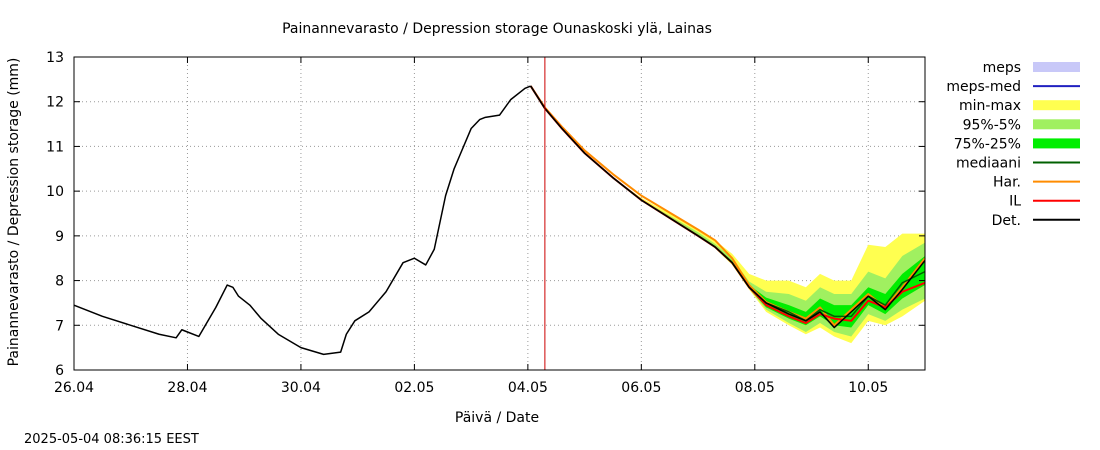  Describe the element at coordinates (868, 388) in the screenshot. I see `x-tick-label: 10.05` at that location.